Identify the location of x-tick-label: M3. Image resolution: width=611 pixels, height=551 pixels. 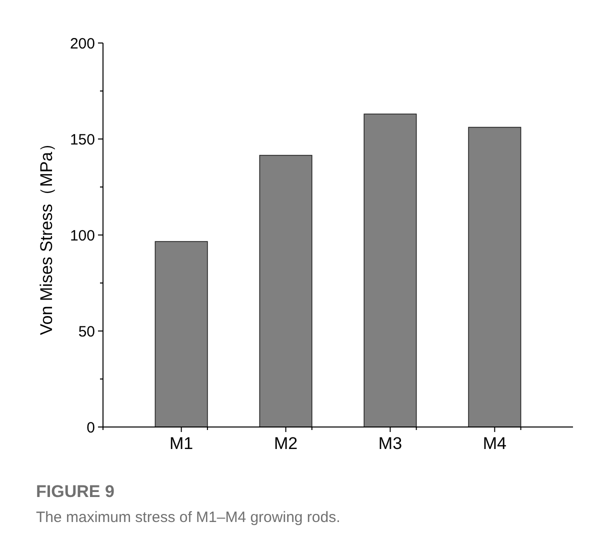
(390, 443).